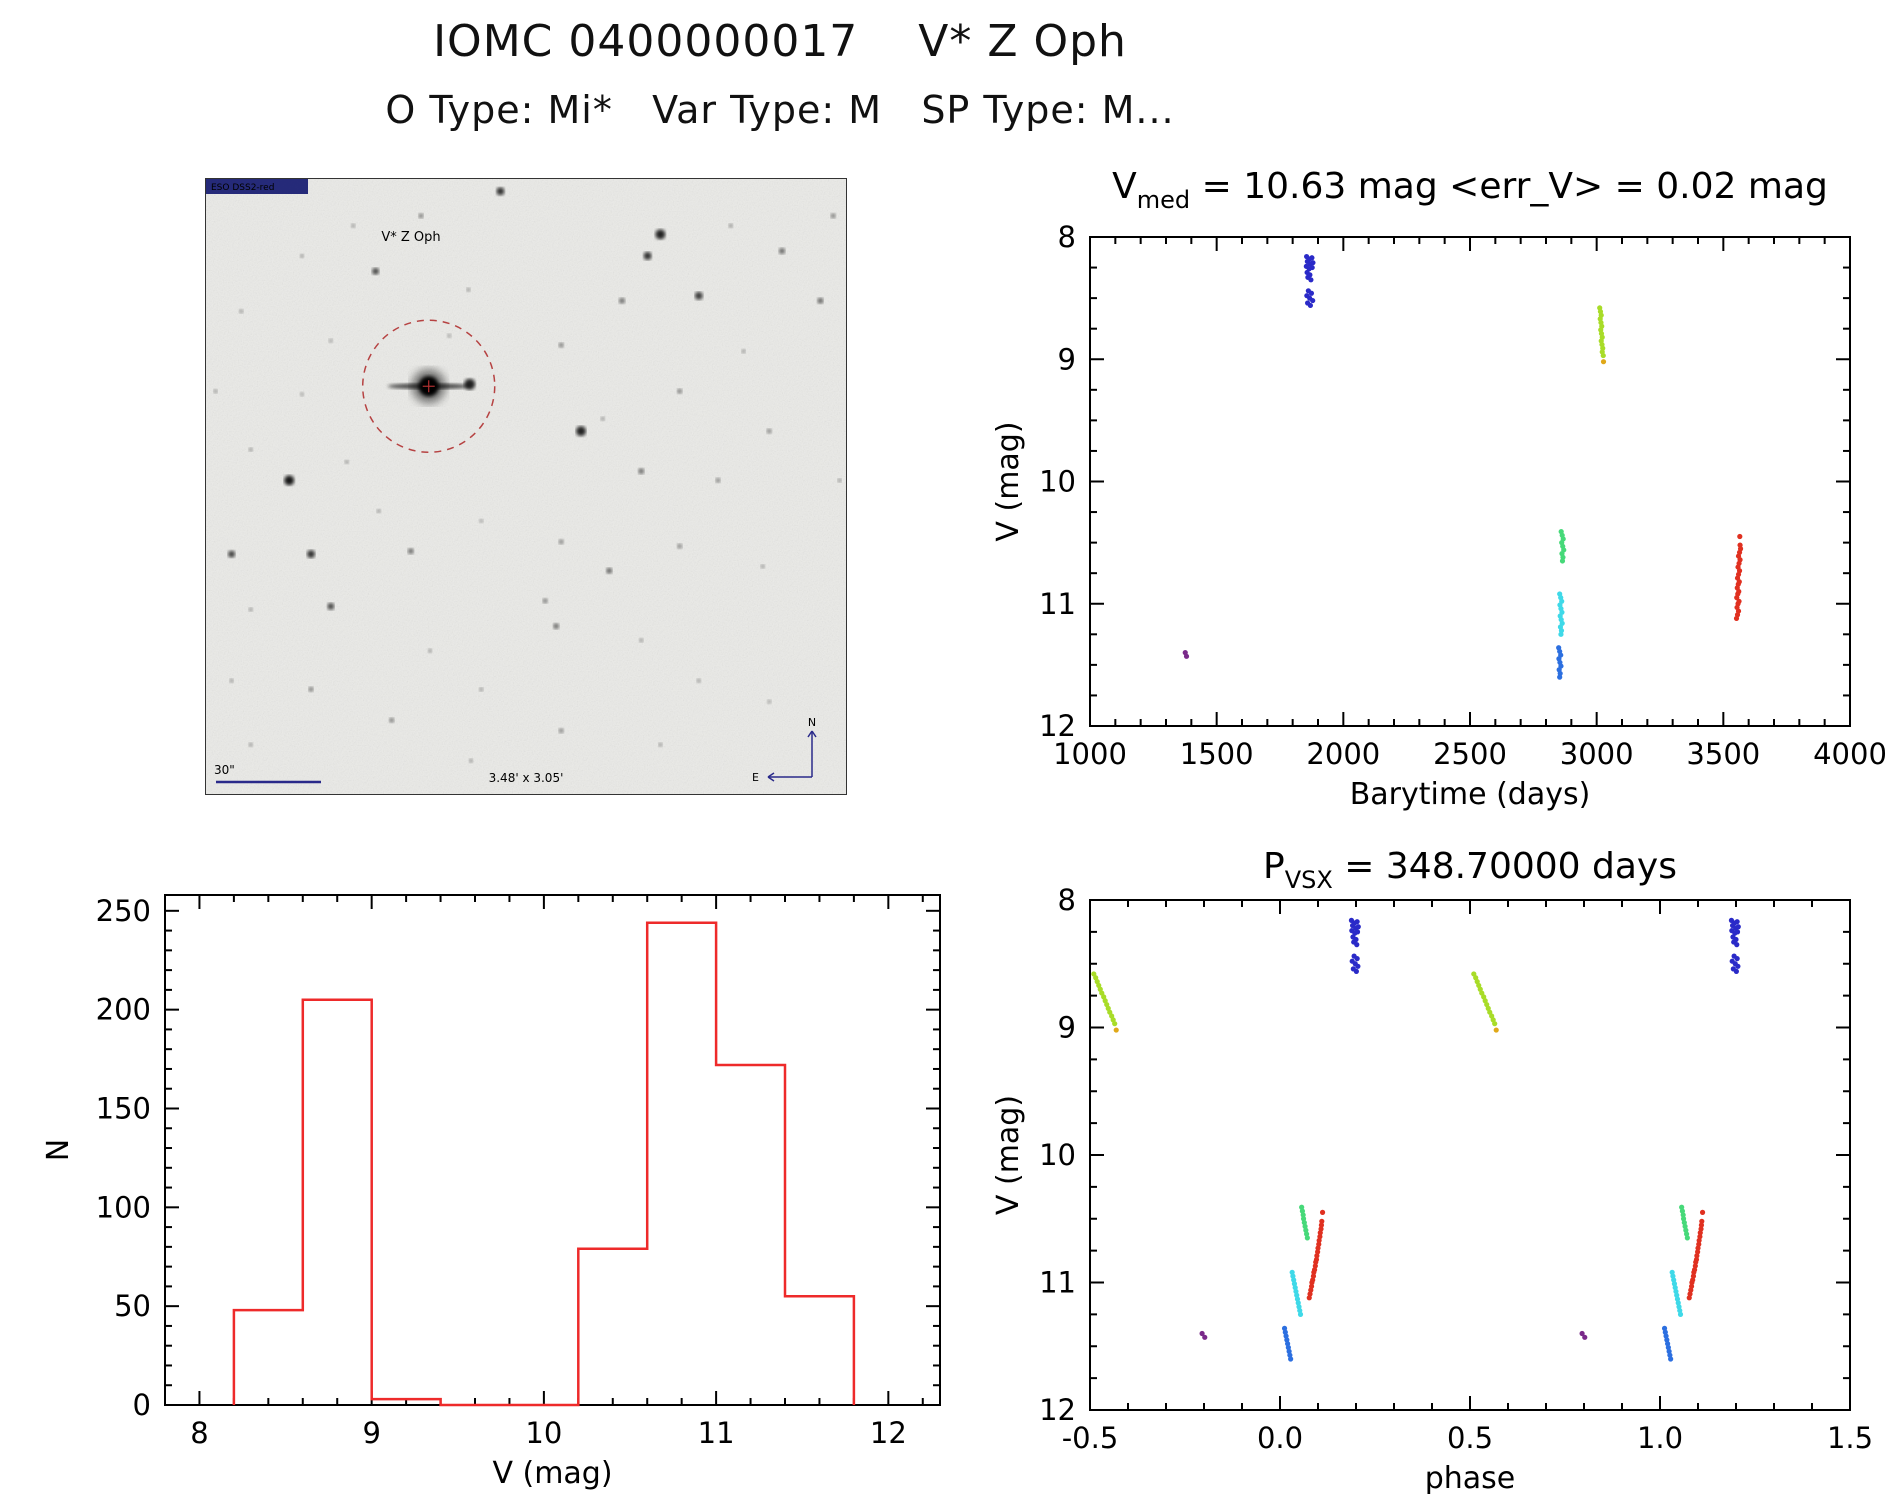  What do you see at coordinates (1470, 1438) in the screenshot?
I see `svg-text: 0.5` at bounding box center [1470, 1438].